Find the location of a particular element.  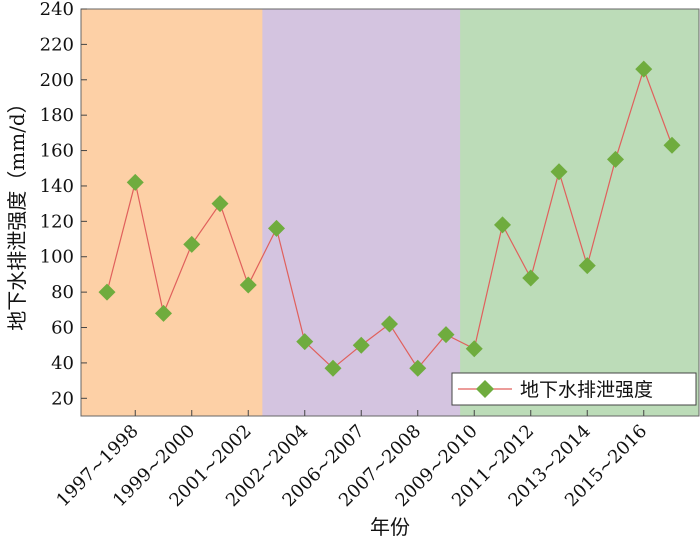

legend: 地下水排泄强度 is located at coordinates (574, 389).